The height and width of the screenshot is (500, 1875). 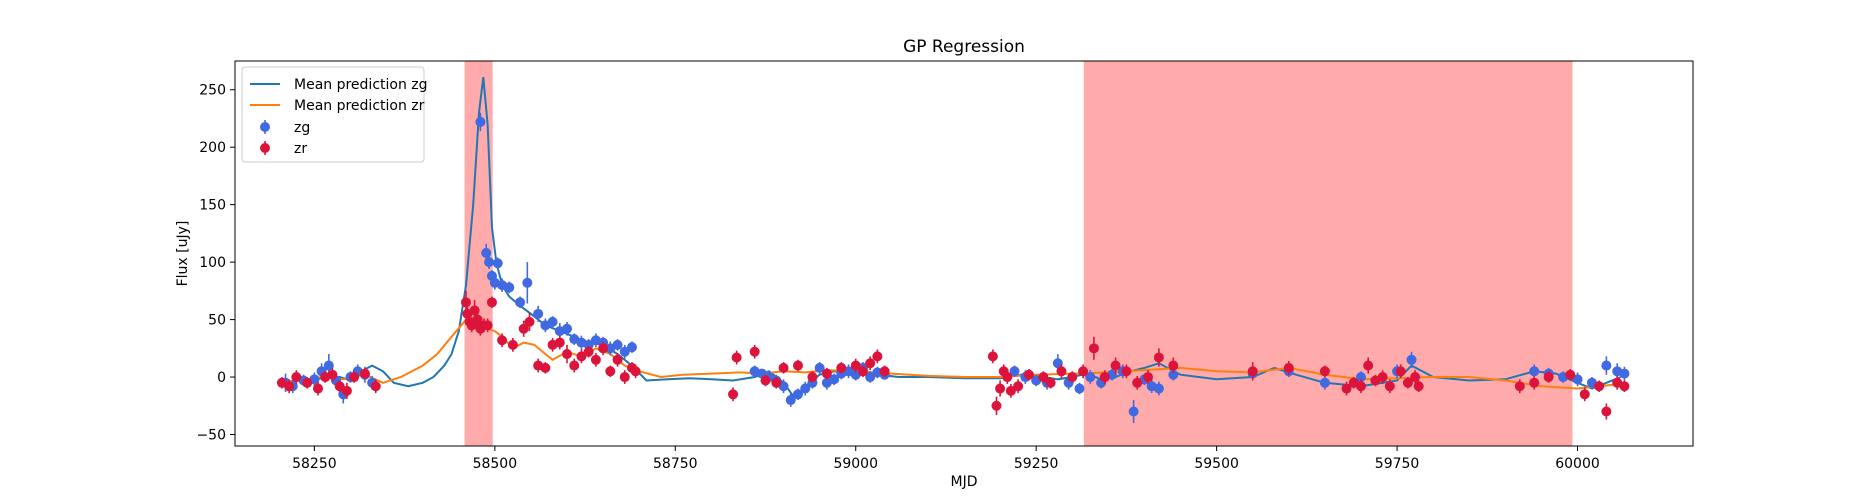 What do you see at coordinates (1397, 464) in the screenshot?
I see `x-tick-label: 59750` at bounding box center [1397, 464].